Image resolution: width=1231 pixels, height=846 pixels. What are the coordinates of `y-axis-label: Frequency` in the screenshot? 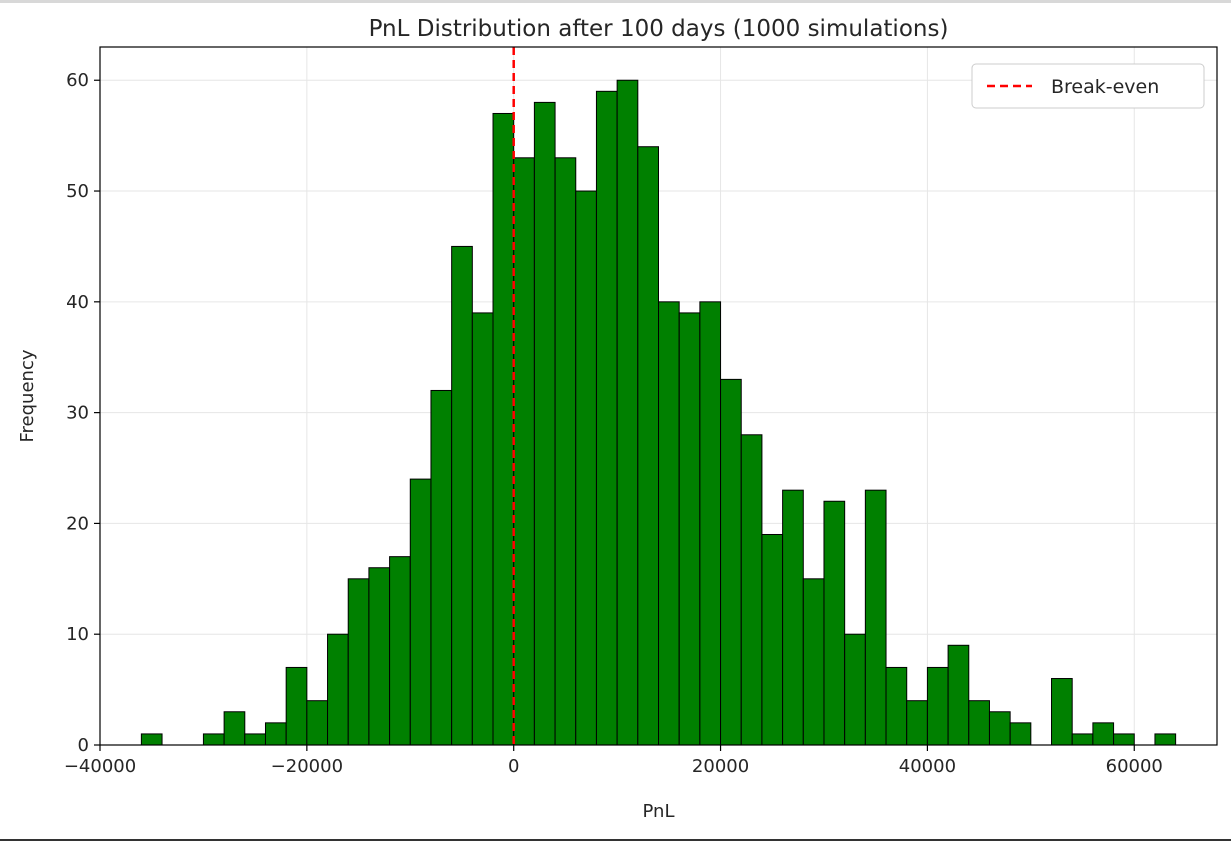 It's located at (27, 395).